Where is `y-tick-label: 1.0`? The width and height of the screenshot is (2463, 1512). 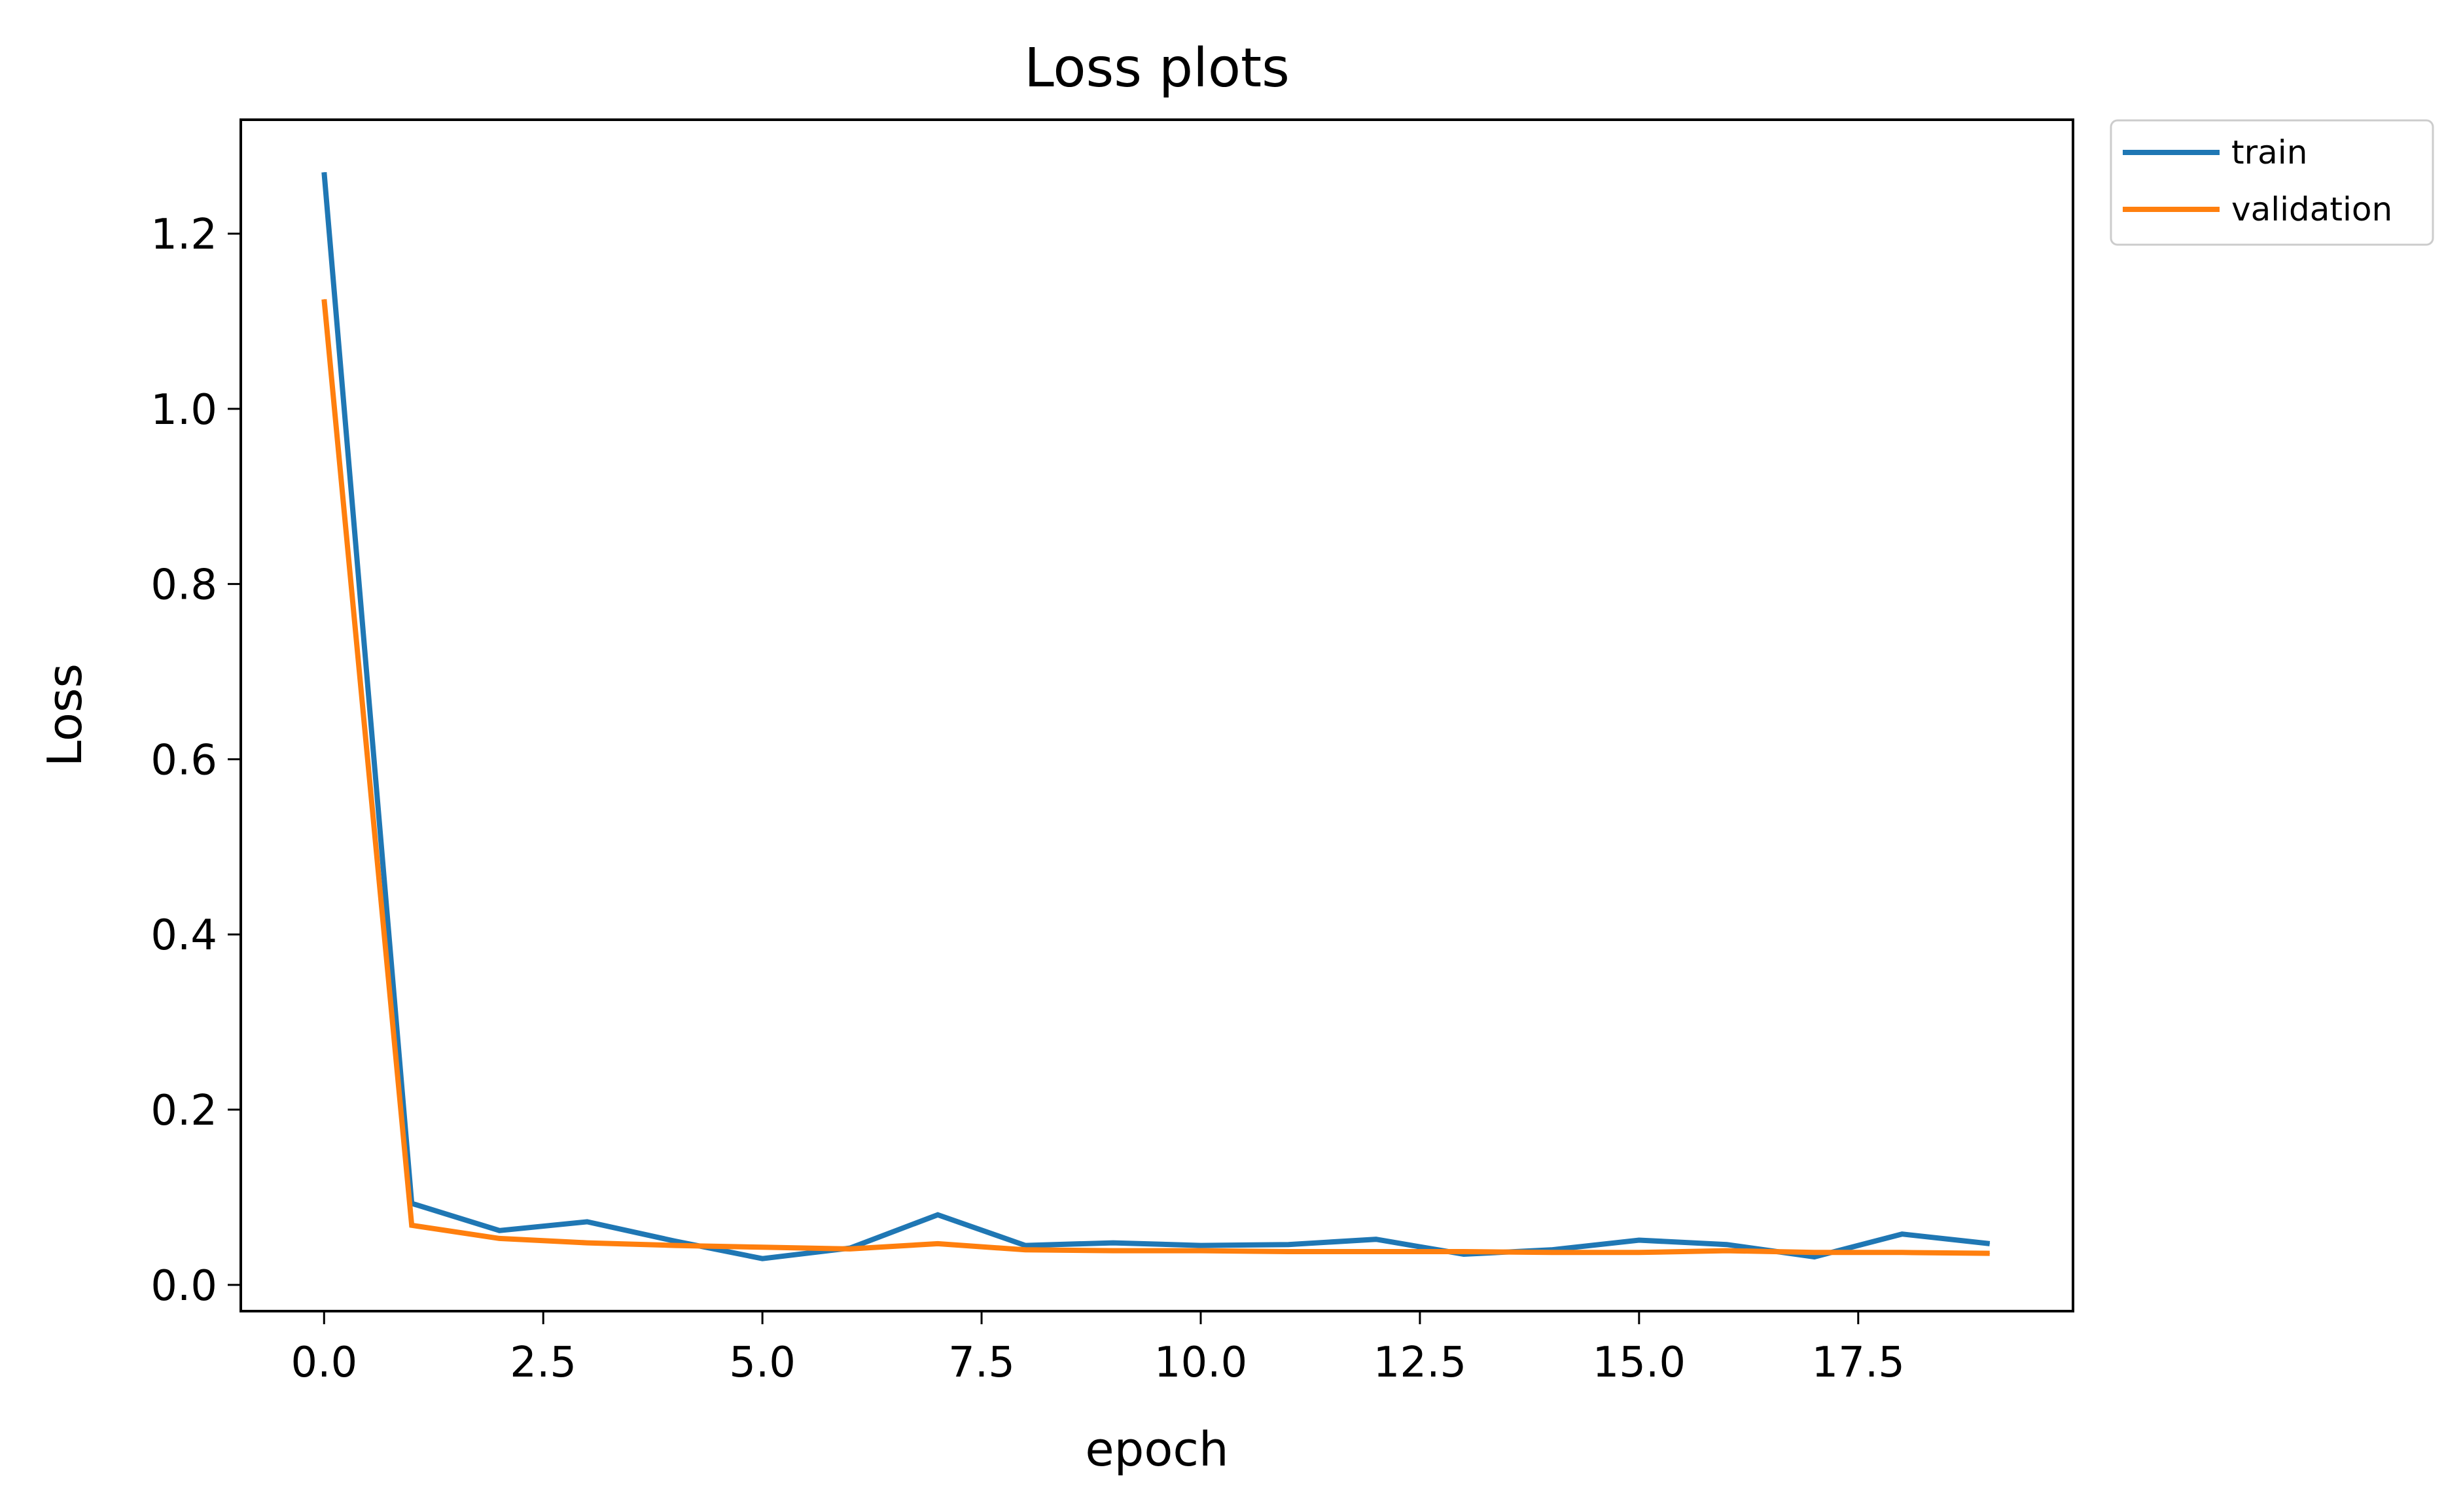 y-tick-label: 1.0 is located at coordinates (184, 410).